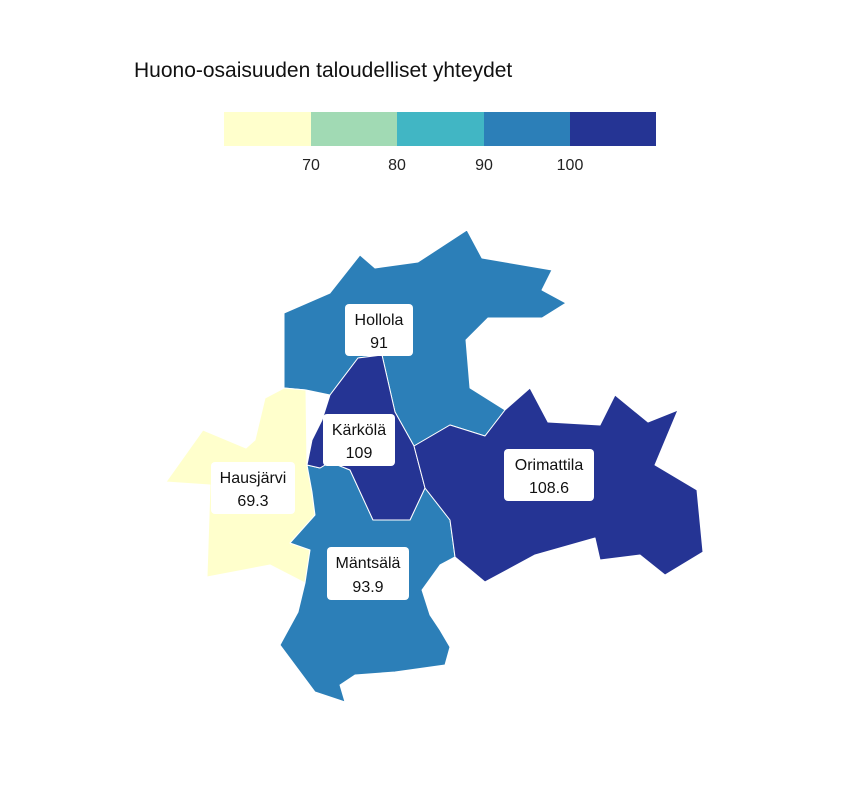  What do you see at coordinates (397, 165) in the screenshot?
I see `legend-tick-80: 80` at bounding box center [397, 165].